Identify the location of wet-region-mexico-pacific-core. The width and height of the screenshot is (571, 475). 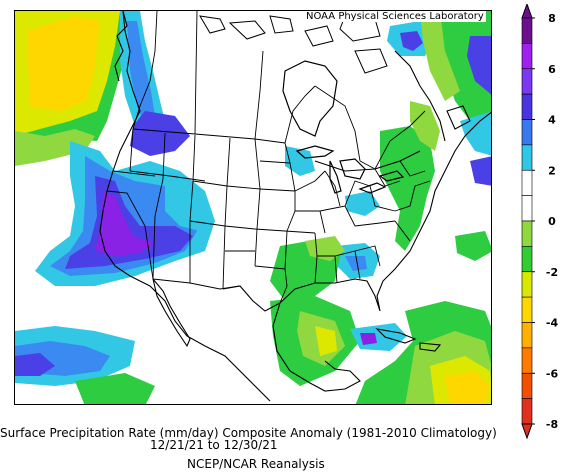
(35, 364).